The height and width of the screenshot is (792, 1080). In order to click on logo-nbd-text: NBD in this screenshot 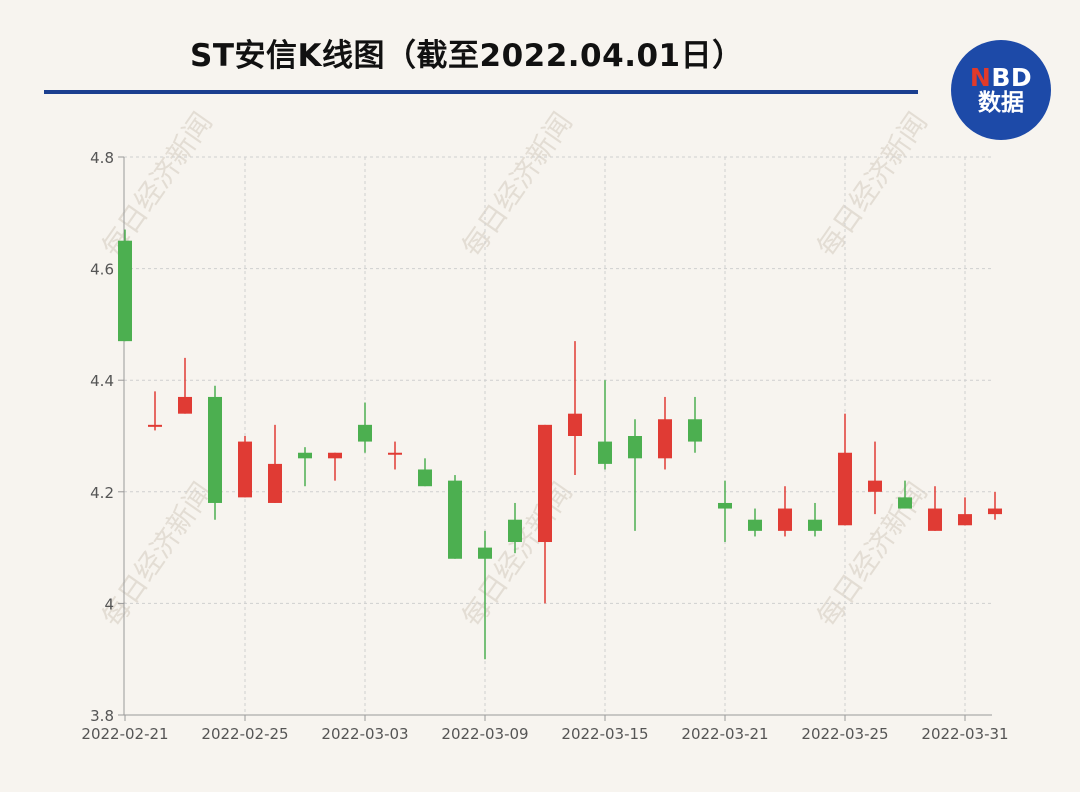, I will do `click(1001, 77)`.